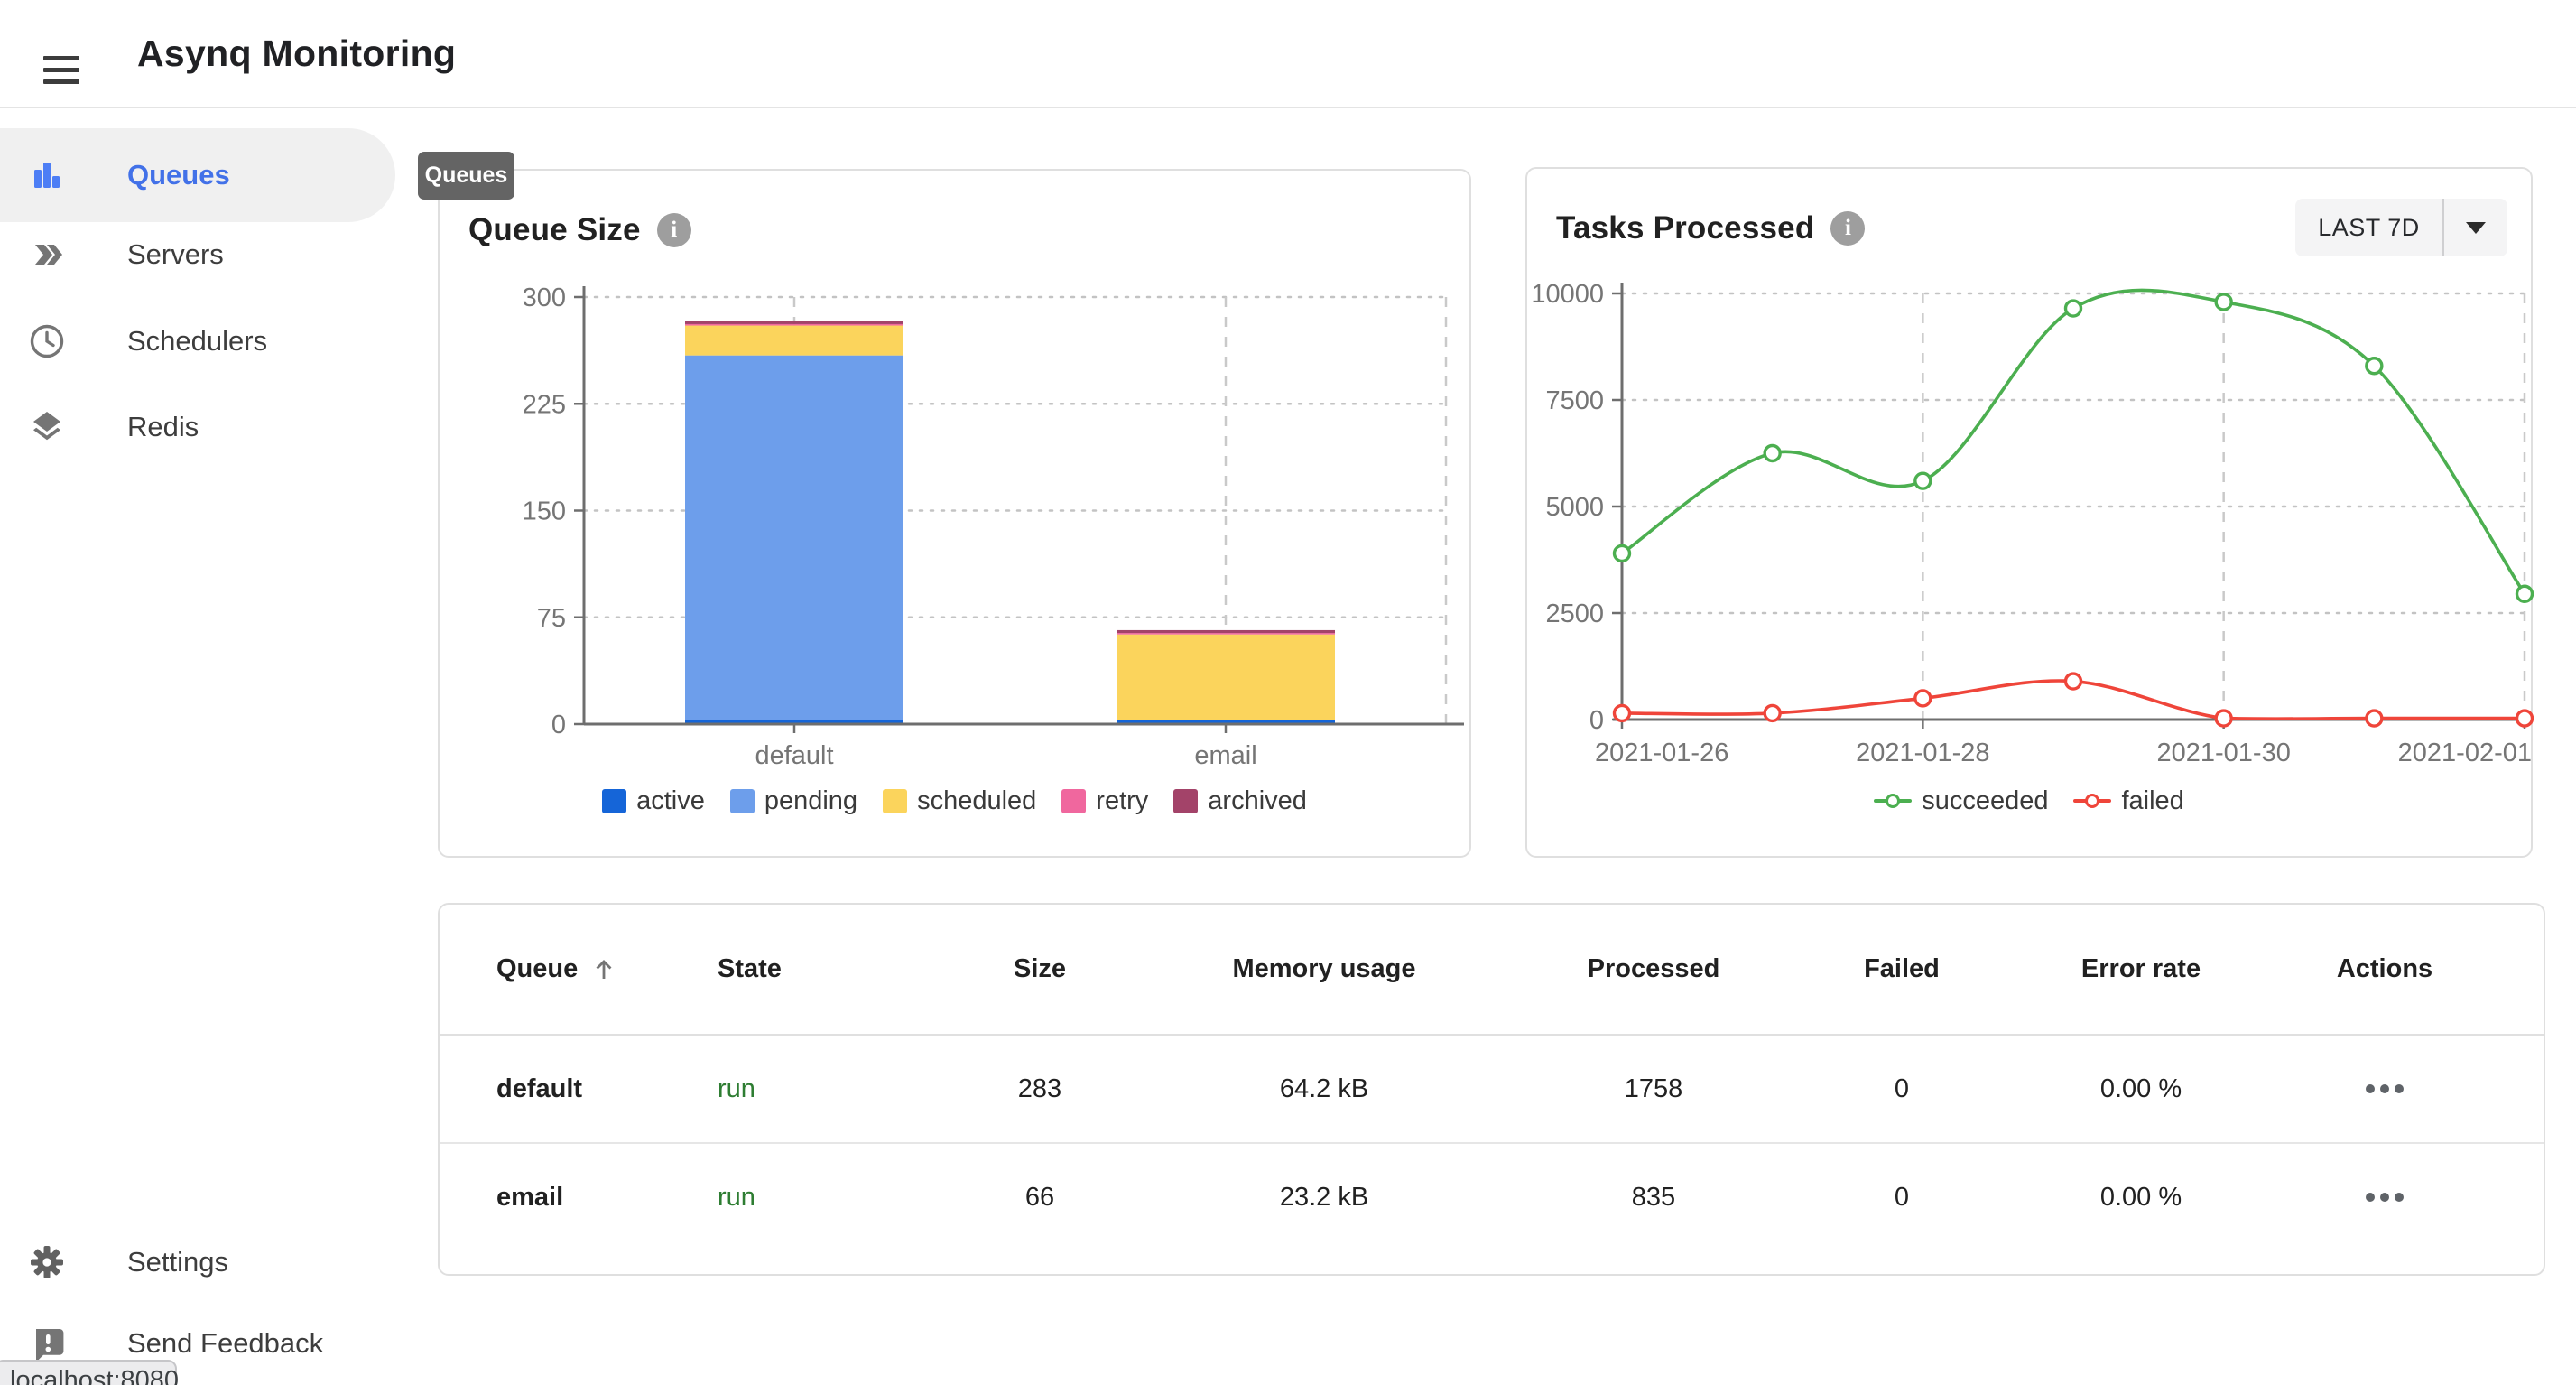  What do you see at coordinates (197, 341) in the screenshot?
I see `sidebar-item-label: Schedulers` at bounding box center [197, 341].